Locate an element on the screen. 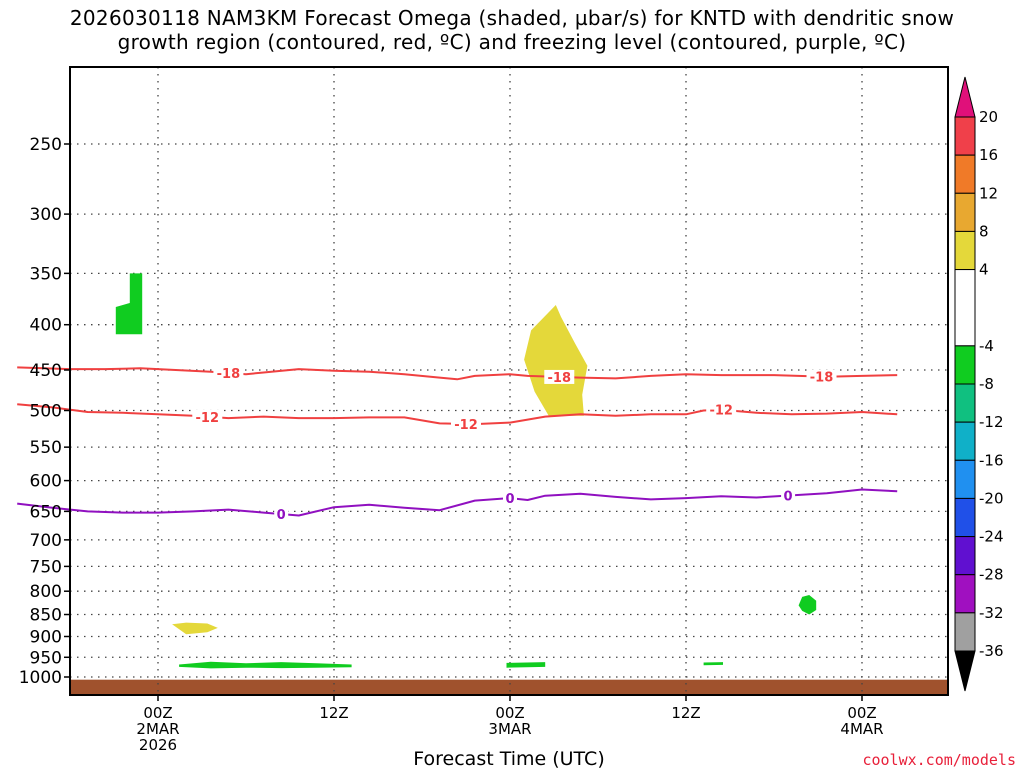 The image size is (1024, 768). colorbar-label: -32 is located at coordinates (991, 613).